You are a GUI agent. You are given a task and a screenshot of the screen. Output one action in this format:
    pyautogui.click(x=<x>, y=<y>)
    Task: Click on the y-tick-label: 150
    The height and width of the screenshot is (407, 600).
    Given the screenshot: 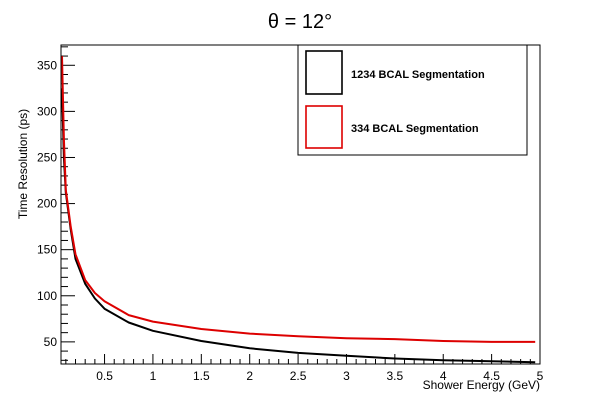 What is the action you would take?
    pyautogui.click(x=47, y=250)
    